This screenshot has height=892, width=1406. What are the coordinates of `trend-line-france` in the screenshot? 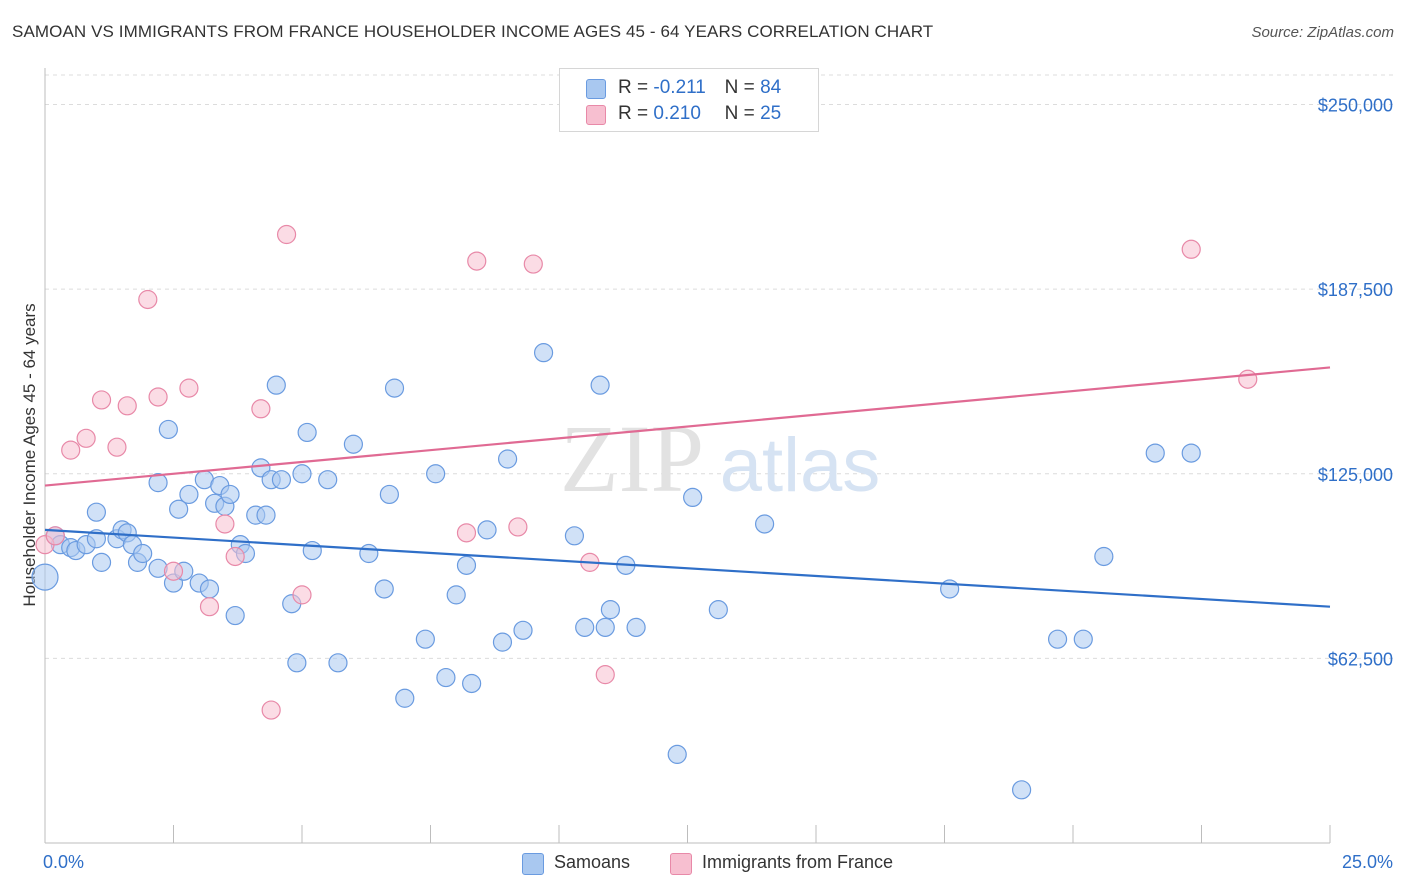 It's located at (687, 426).